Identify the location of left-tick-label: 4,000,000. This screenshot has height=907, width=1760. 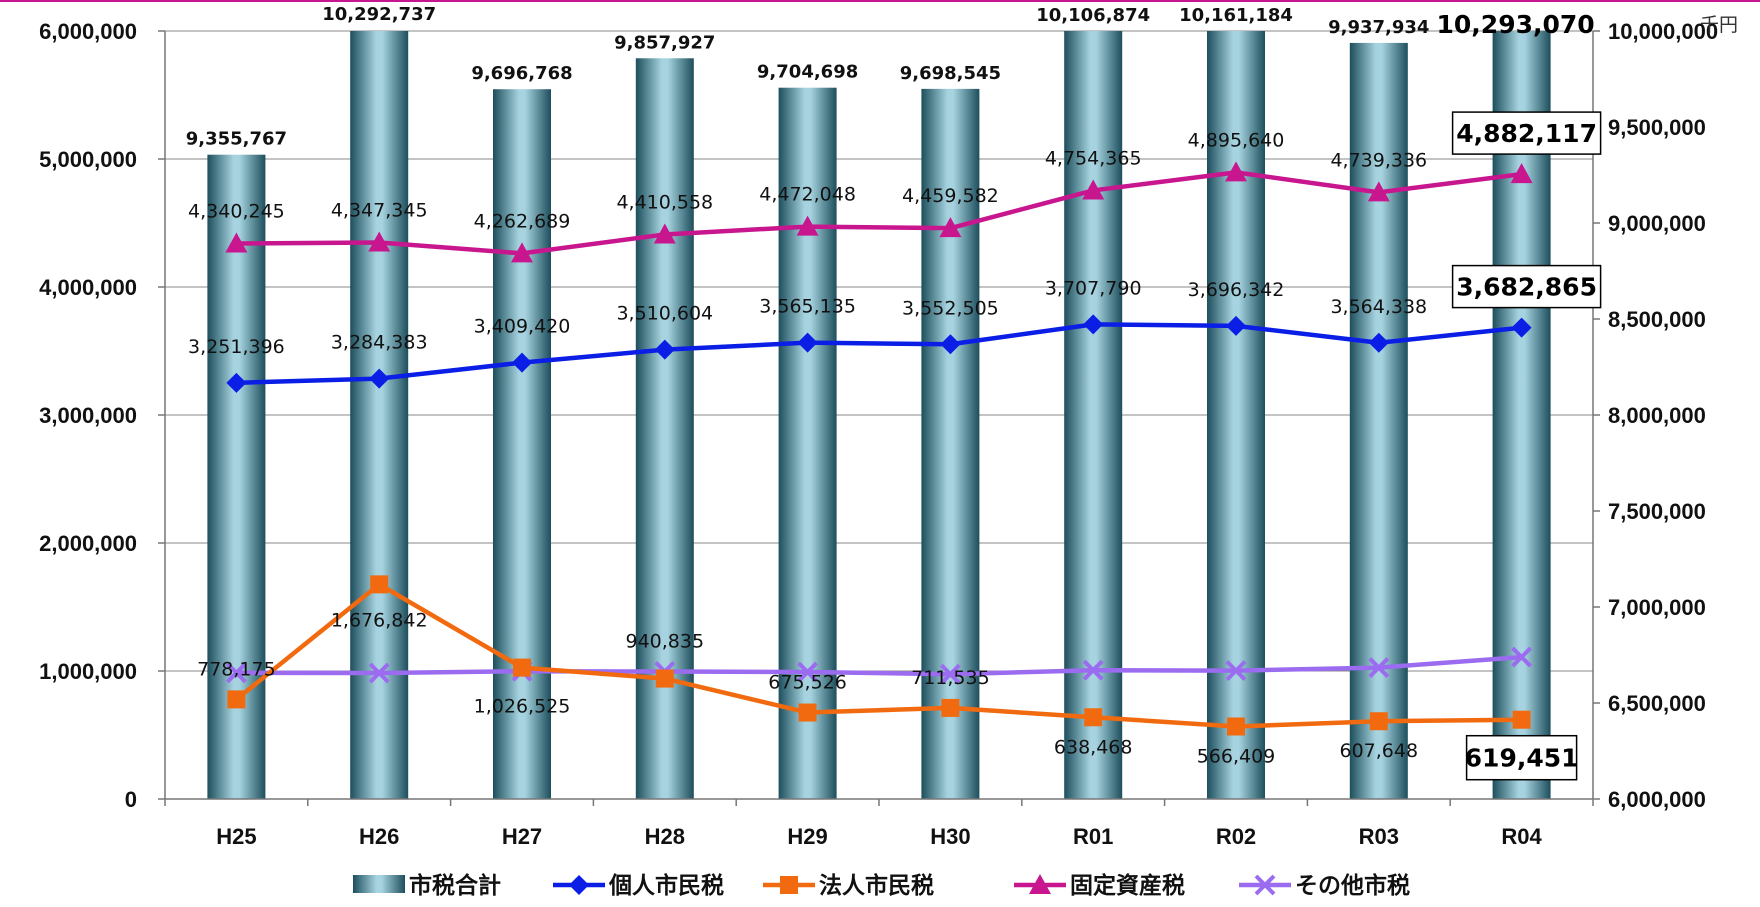
(88, 287).